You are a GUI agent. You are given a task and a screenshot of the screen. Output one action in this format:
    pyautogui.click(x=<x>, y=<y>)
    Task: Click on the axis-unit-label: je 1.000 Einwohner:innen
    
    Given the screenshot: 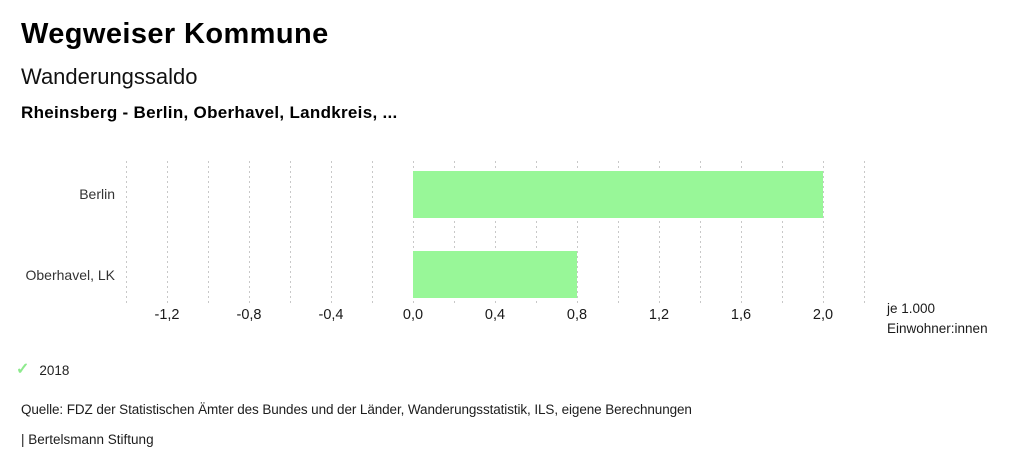 What is the action you would take?
    pyautogui.click(x=937, y=319)
    